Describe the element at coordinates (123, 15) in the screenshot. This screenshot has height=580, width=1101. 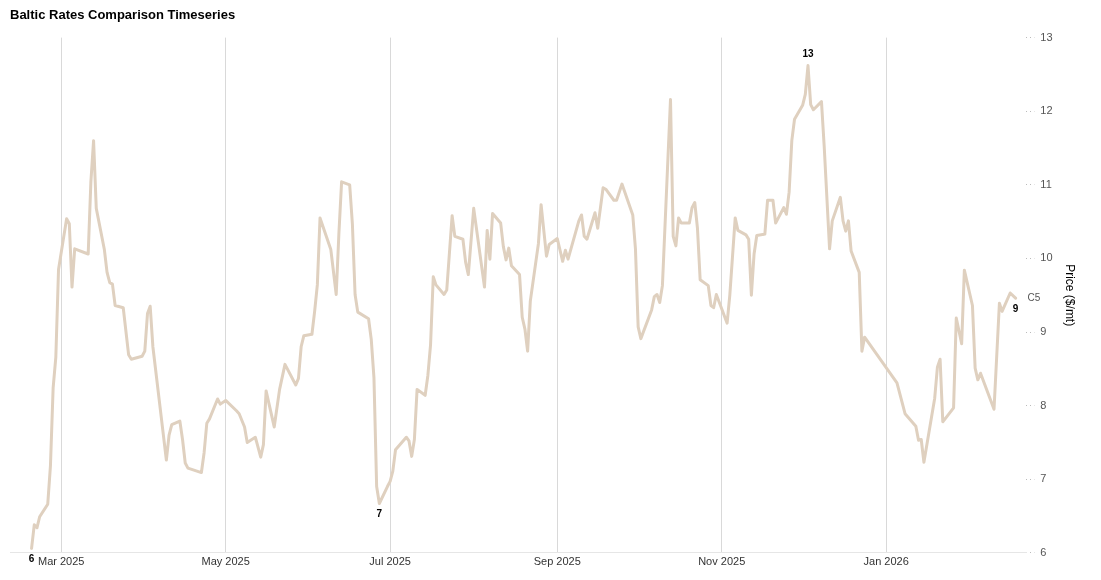
I see `chart-title: Baltic Rates Comparison Timeseries` at that location.